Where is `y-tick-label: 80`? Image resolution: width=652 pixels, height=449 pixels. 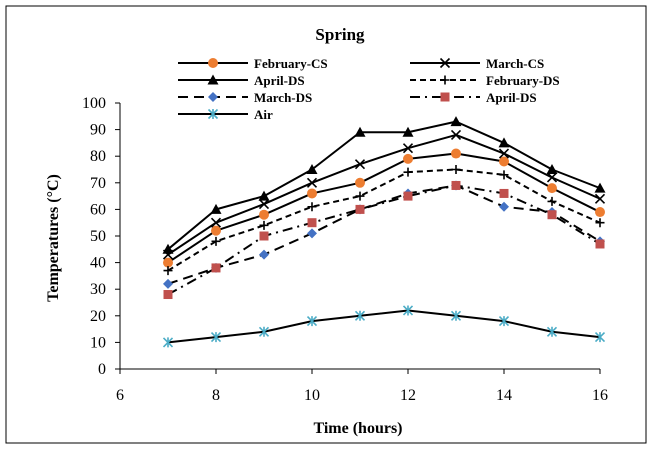
y-tick-label: 80 is located at coordinates (98, 156).